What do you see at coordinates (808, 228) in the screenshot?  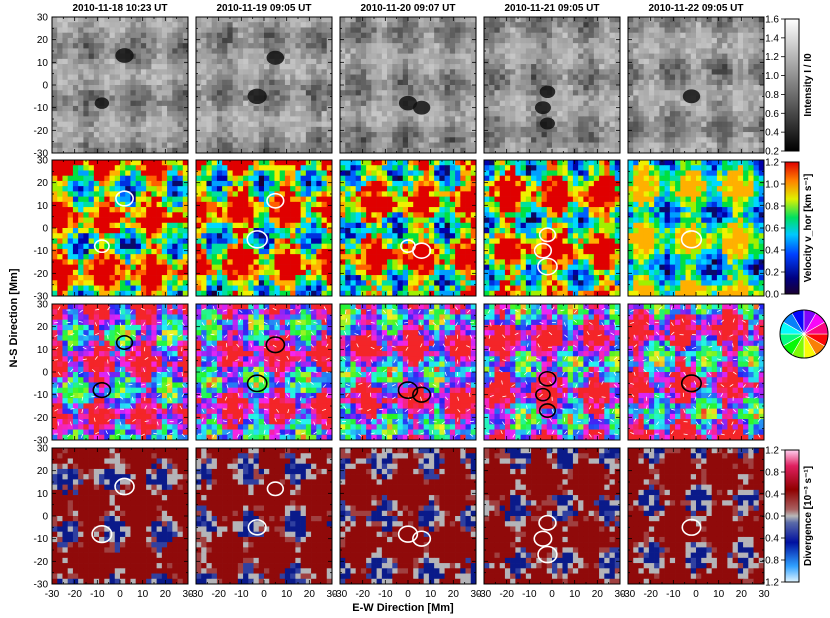 I see `colorbar-label: Velocity v_hor [km s⁻¹]` at bounding box center [808, 228].